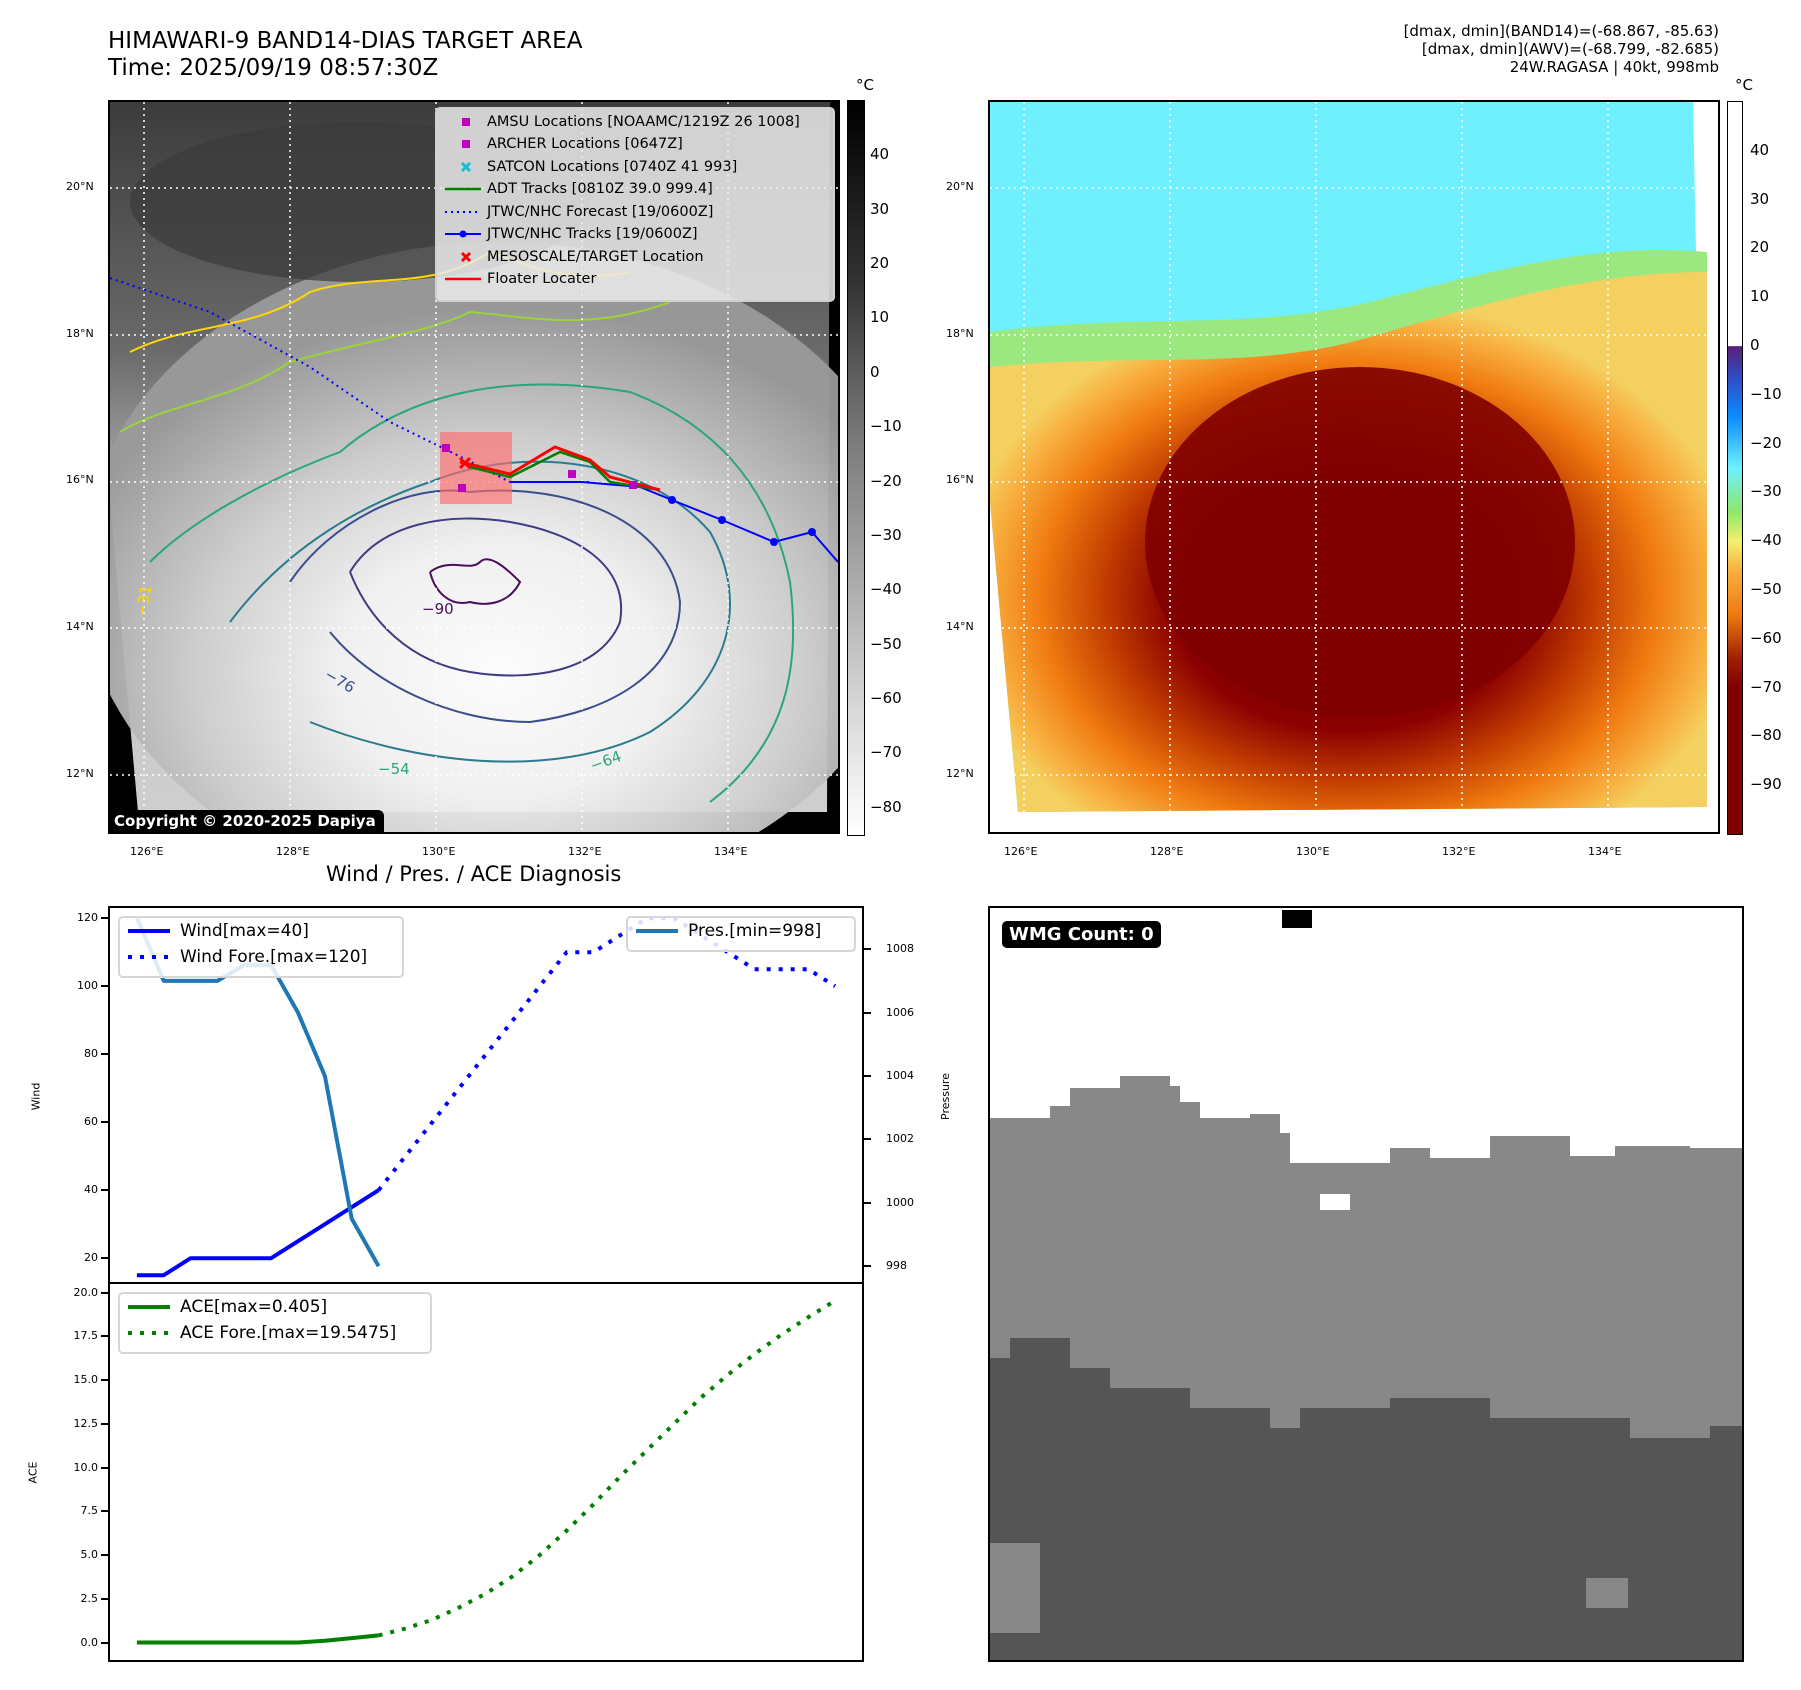 Image resolution: width=1801 pixels, height=1690 pixels. I want to click on y-tick-label: 12.5, so click(86, 1423).